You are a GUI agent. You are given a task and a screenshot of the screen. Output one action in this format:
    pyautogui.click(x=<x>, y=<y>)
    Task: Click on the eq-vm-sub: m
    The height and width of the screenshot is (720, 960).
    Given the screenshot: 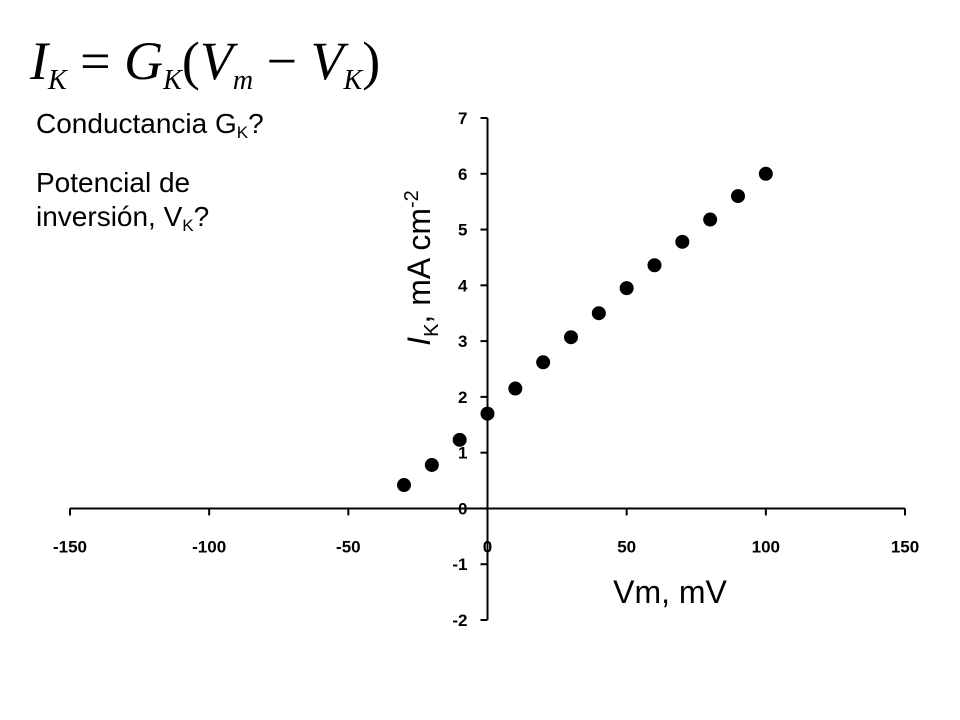 What is the action you would take?
    pyautogui.click(x=243, y=80)
    